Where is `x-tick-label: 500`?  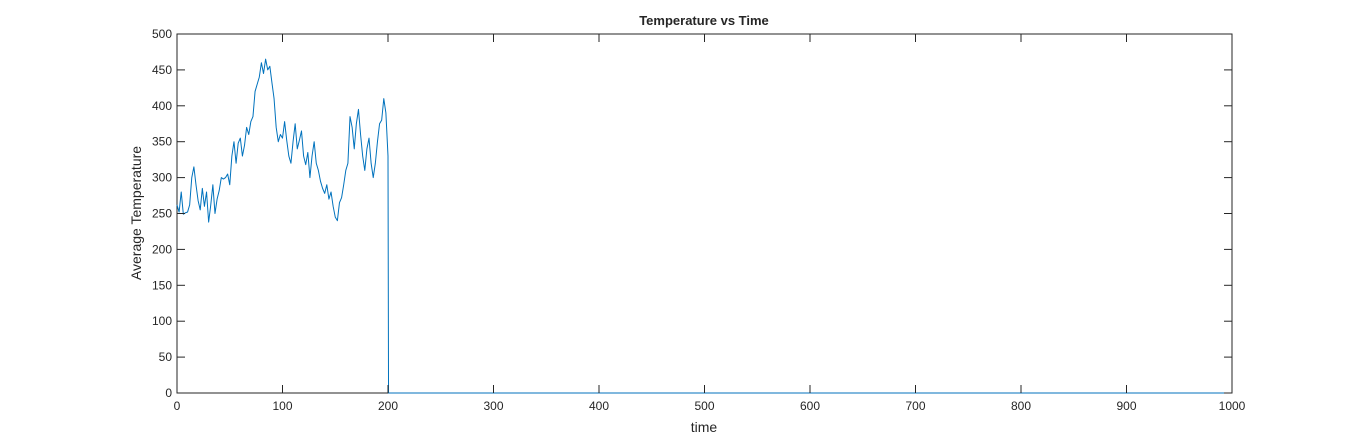 x-tick-label: 500 is located at coordinates (704, 406).